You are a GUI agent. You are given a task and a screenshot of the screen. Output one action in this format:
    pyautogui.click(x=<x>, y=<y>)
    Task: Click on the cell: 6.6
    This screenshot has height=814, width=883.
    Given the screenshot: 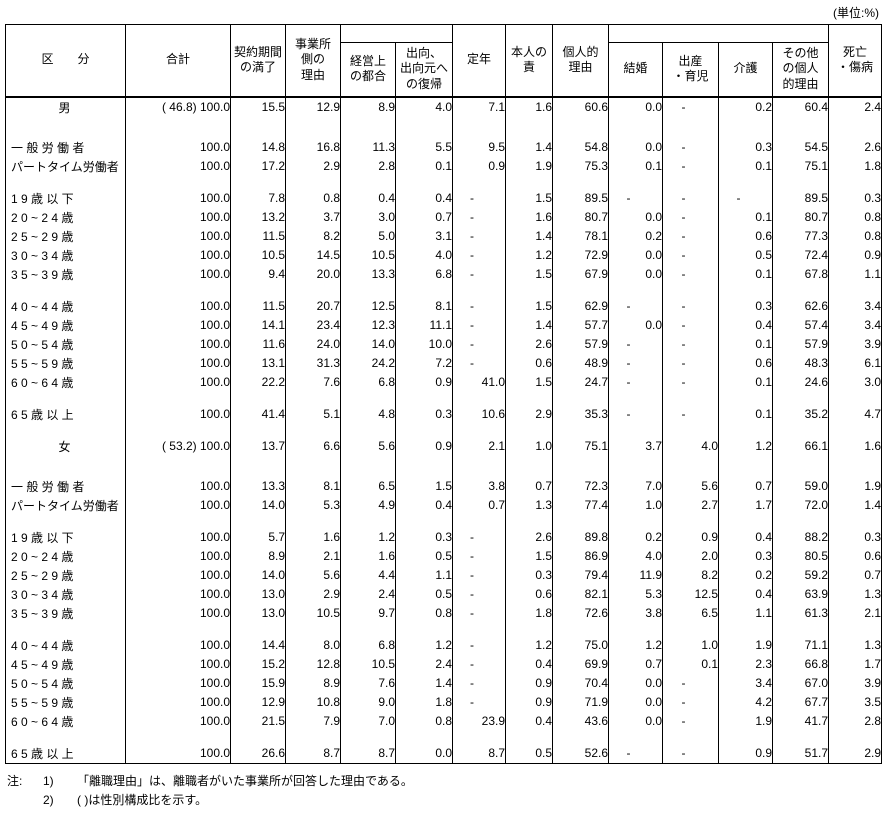 What is the action you would take?
    pyautogui.click(x=313, y=439)
    